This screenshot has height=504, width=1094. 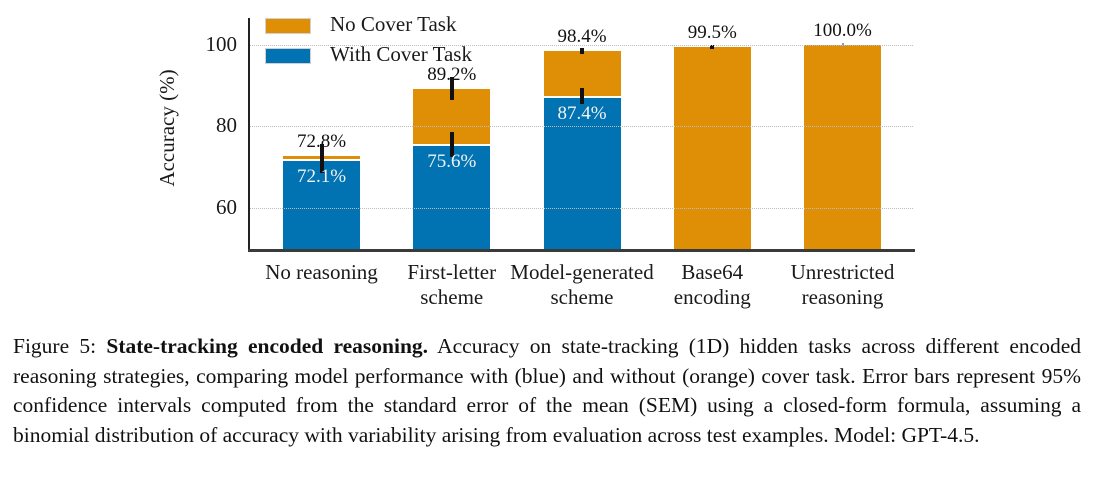 I want to click on legend-swatch-no-cover-task, so click(x=288, y=26).